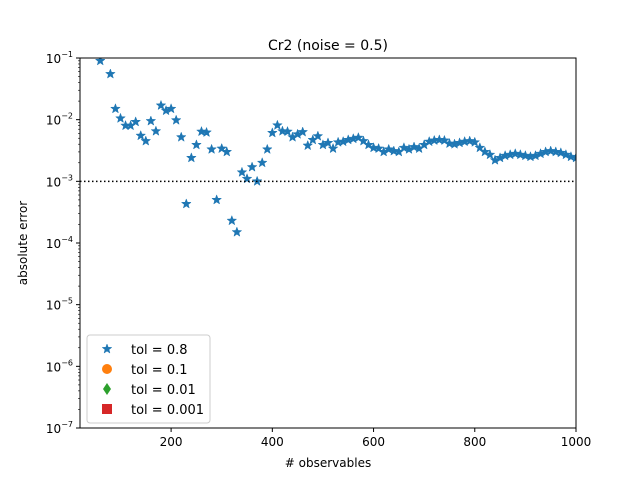 This screenshot has width=640, height=484. Describe the element at coordinates (171, 442) in the screenshot. I see `x-tick-label: 200` at that location.